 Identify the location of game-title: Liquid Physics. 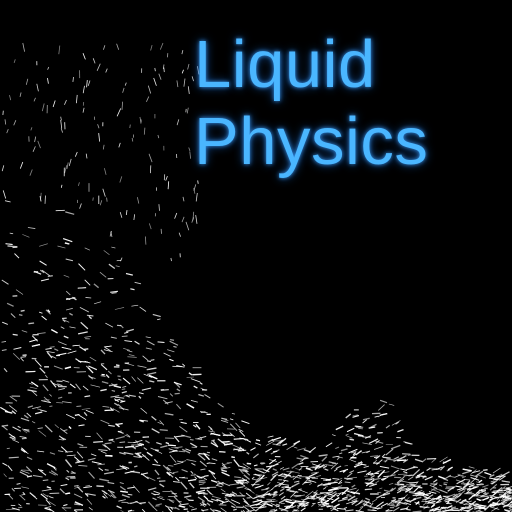
(311, 103).